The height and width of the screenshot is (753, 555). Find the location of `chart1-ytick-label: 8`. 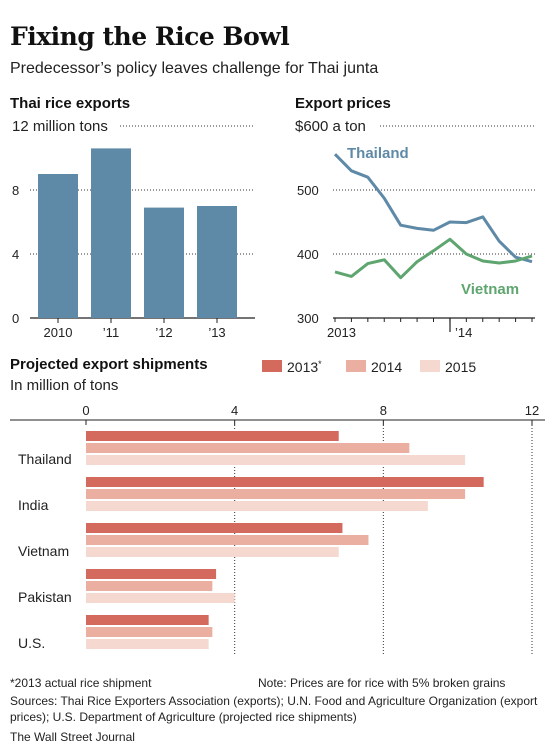

chart1-ytick-label: 8 is located at coordinates (15, 190).